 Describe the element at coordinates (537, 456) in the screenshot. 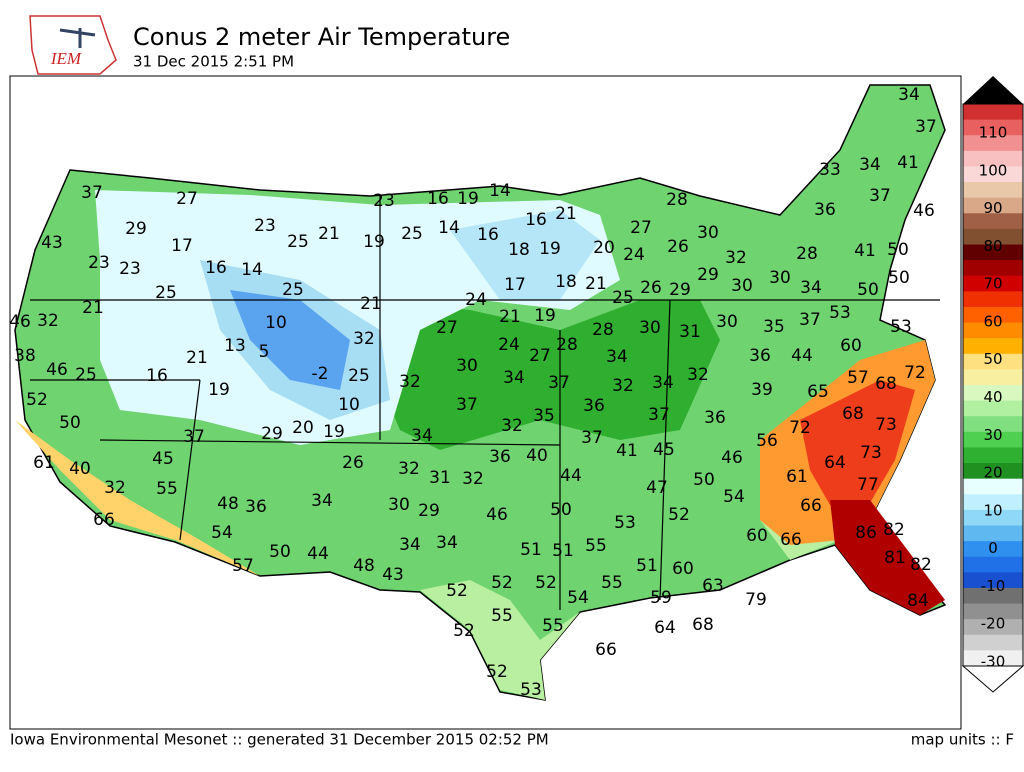

I see `station-value: 40` at that location.